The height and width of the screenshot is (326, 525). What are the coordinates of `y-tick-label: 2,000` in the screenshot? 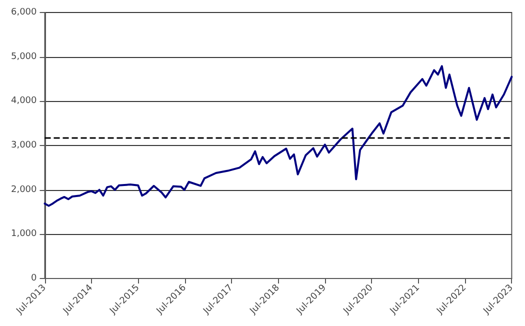 It's located at (24, 189).